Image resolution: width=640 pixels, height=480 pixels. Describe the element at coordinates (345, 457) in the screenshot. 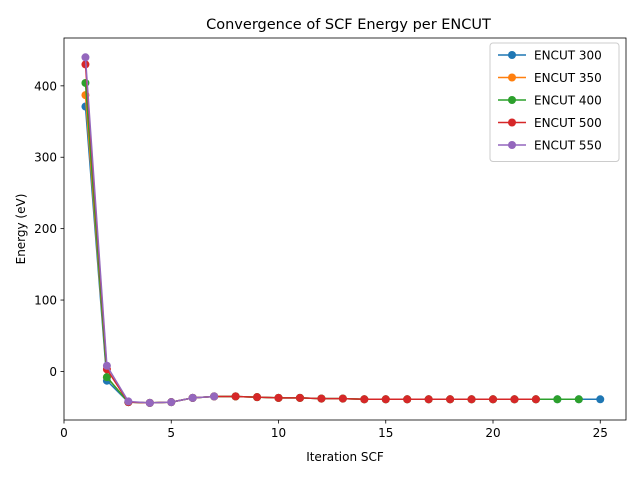

I see `x-axis-label: Iteration SCF` at that location.